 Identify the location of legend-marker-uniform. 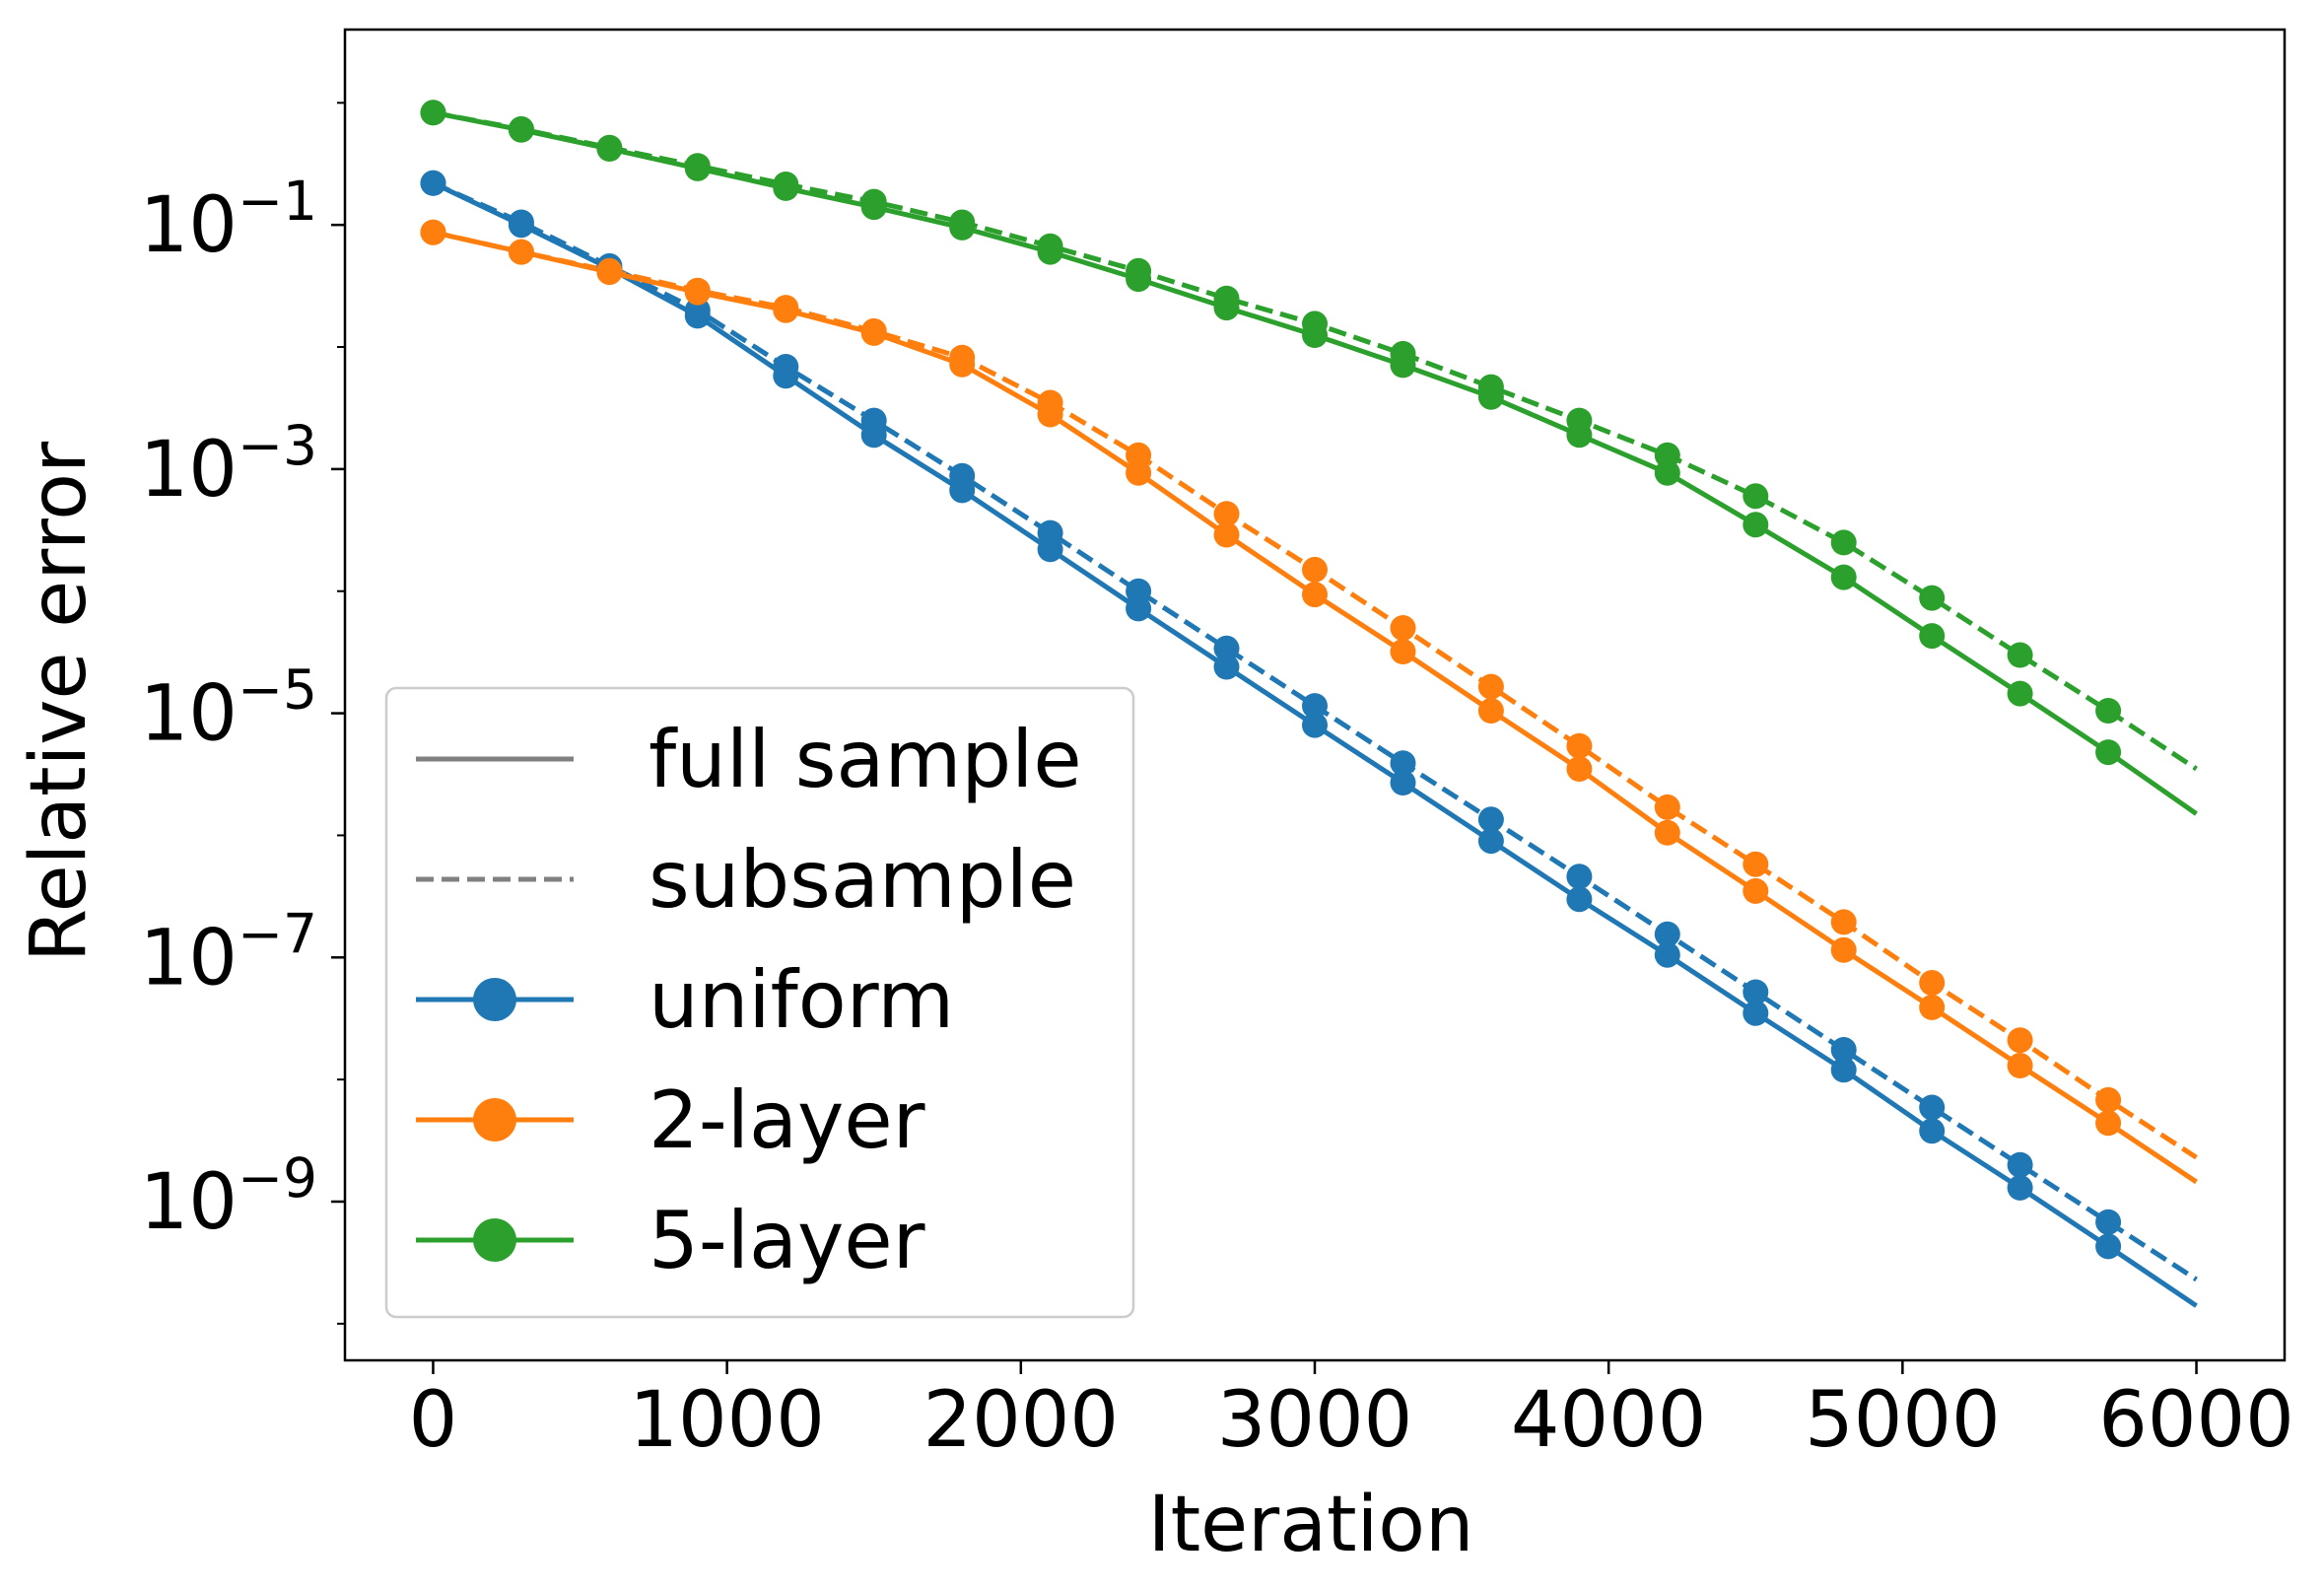
(495, 999).